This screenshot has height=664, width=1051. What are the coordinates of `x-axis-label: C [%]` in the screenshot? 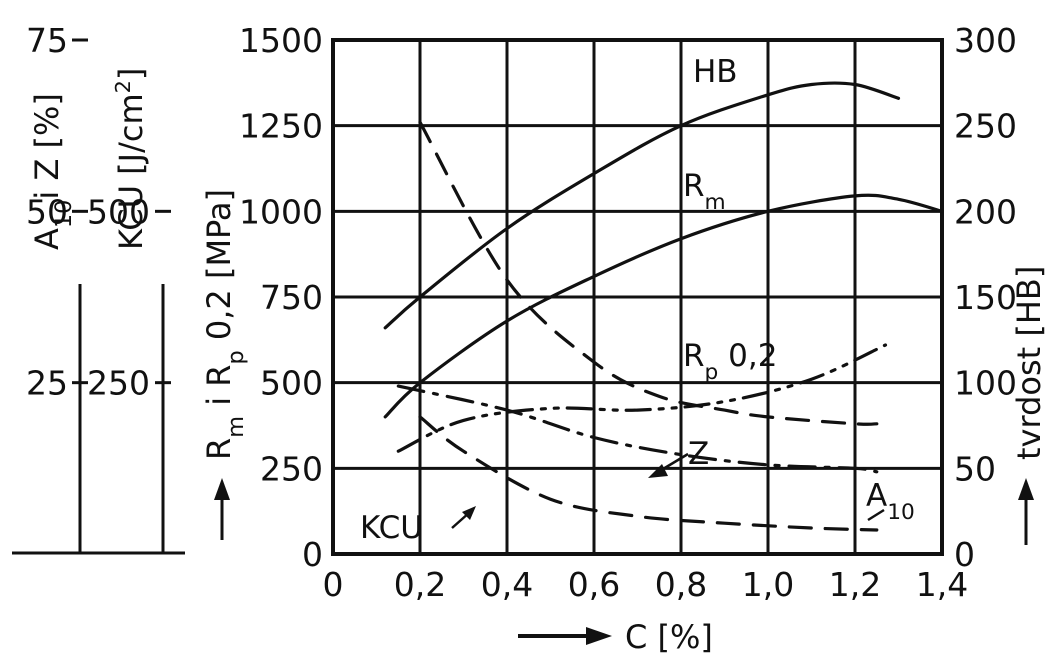 It's located at (669, 637).